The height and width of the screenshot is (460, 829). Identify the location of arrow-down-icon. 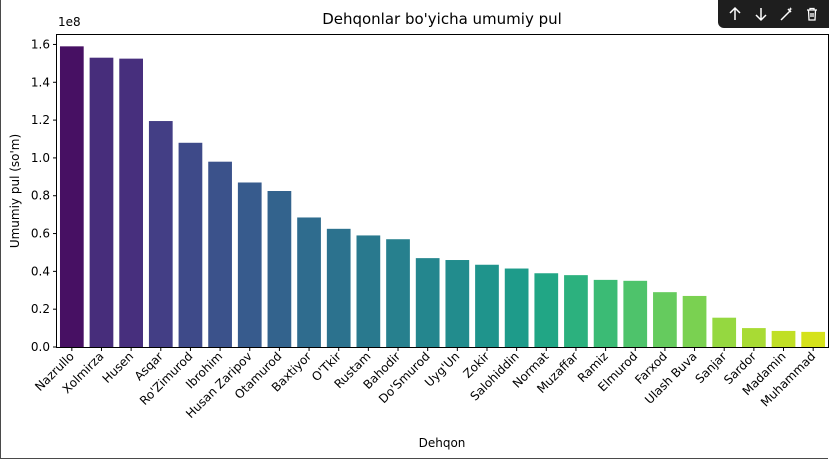
(761, 15).